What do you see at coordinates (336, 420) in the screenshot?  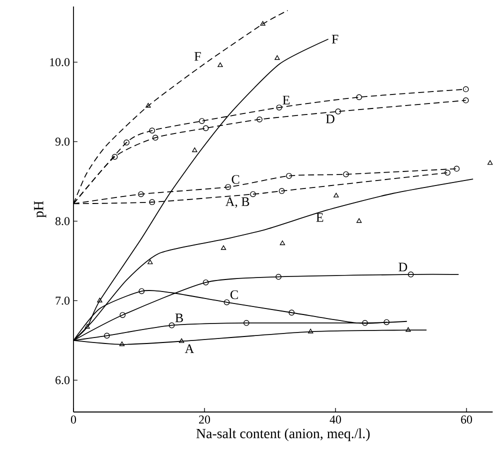 I see `x-tick-label: 40` at bounding box center [336, 420].